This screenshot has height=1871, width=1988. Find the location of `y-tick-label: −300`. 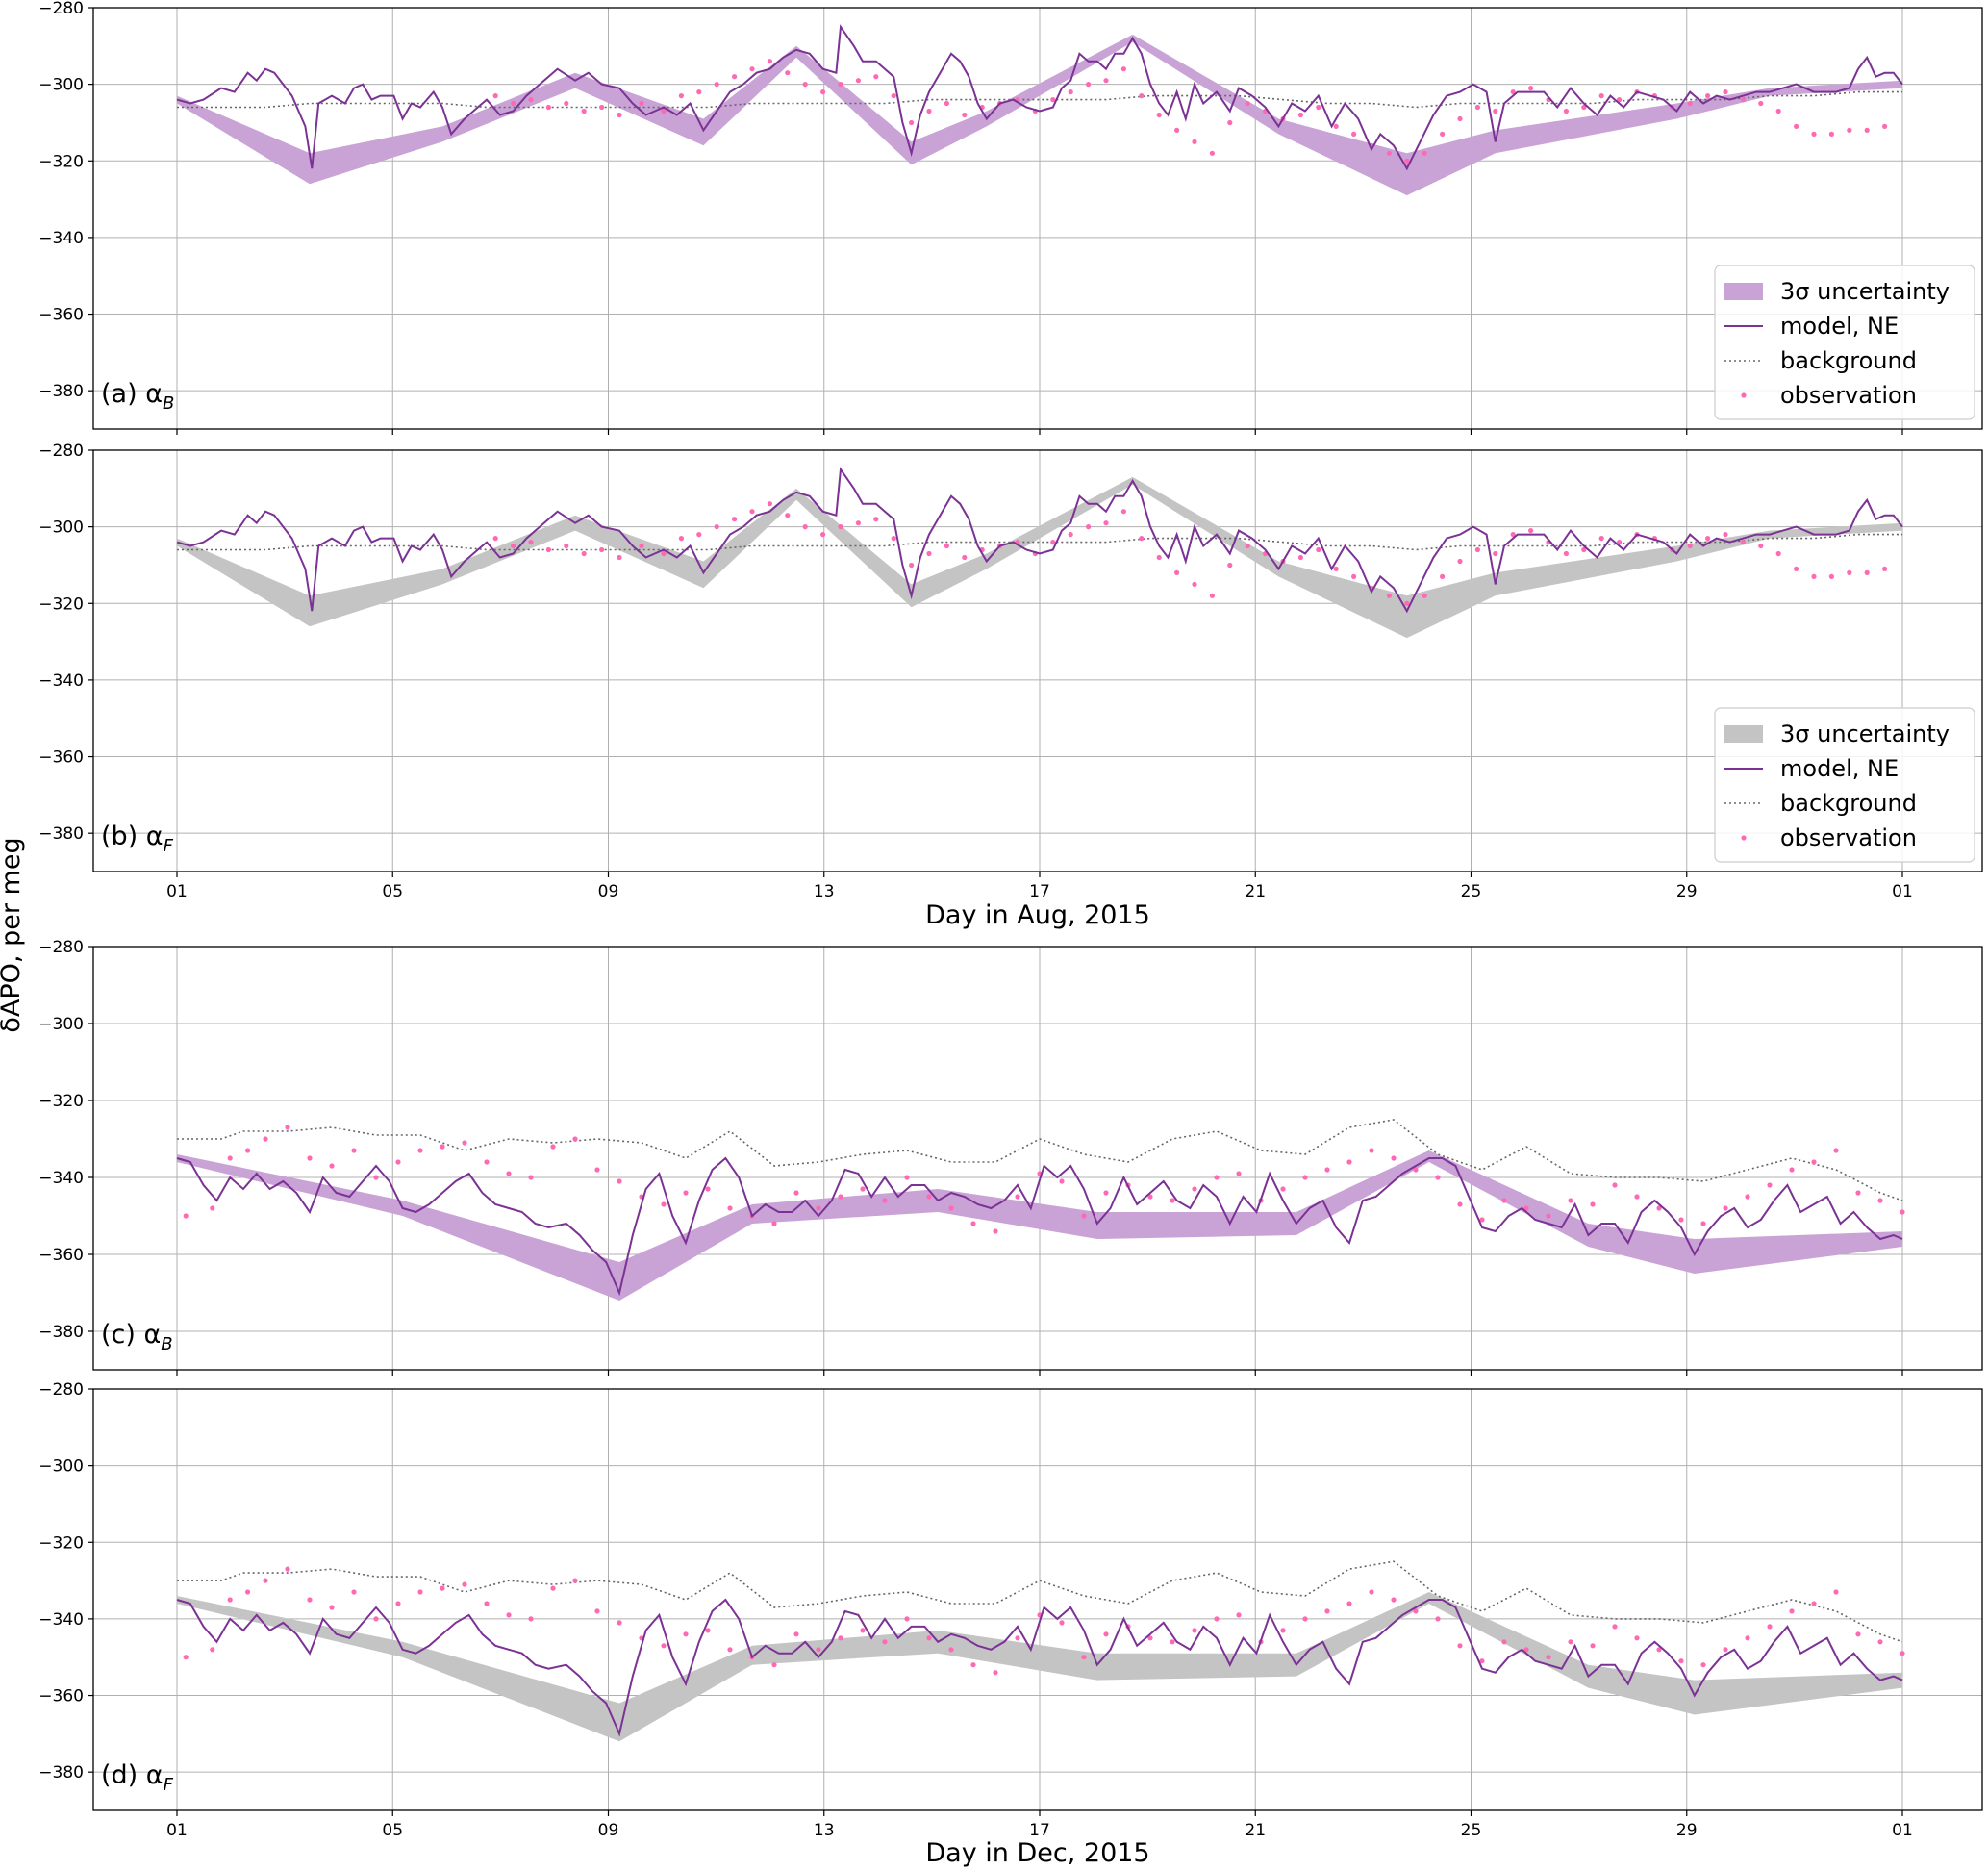

y-tick-label: −300 is located at coordinates (61, 1025).